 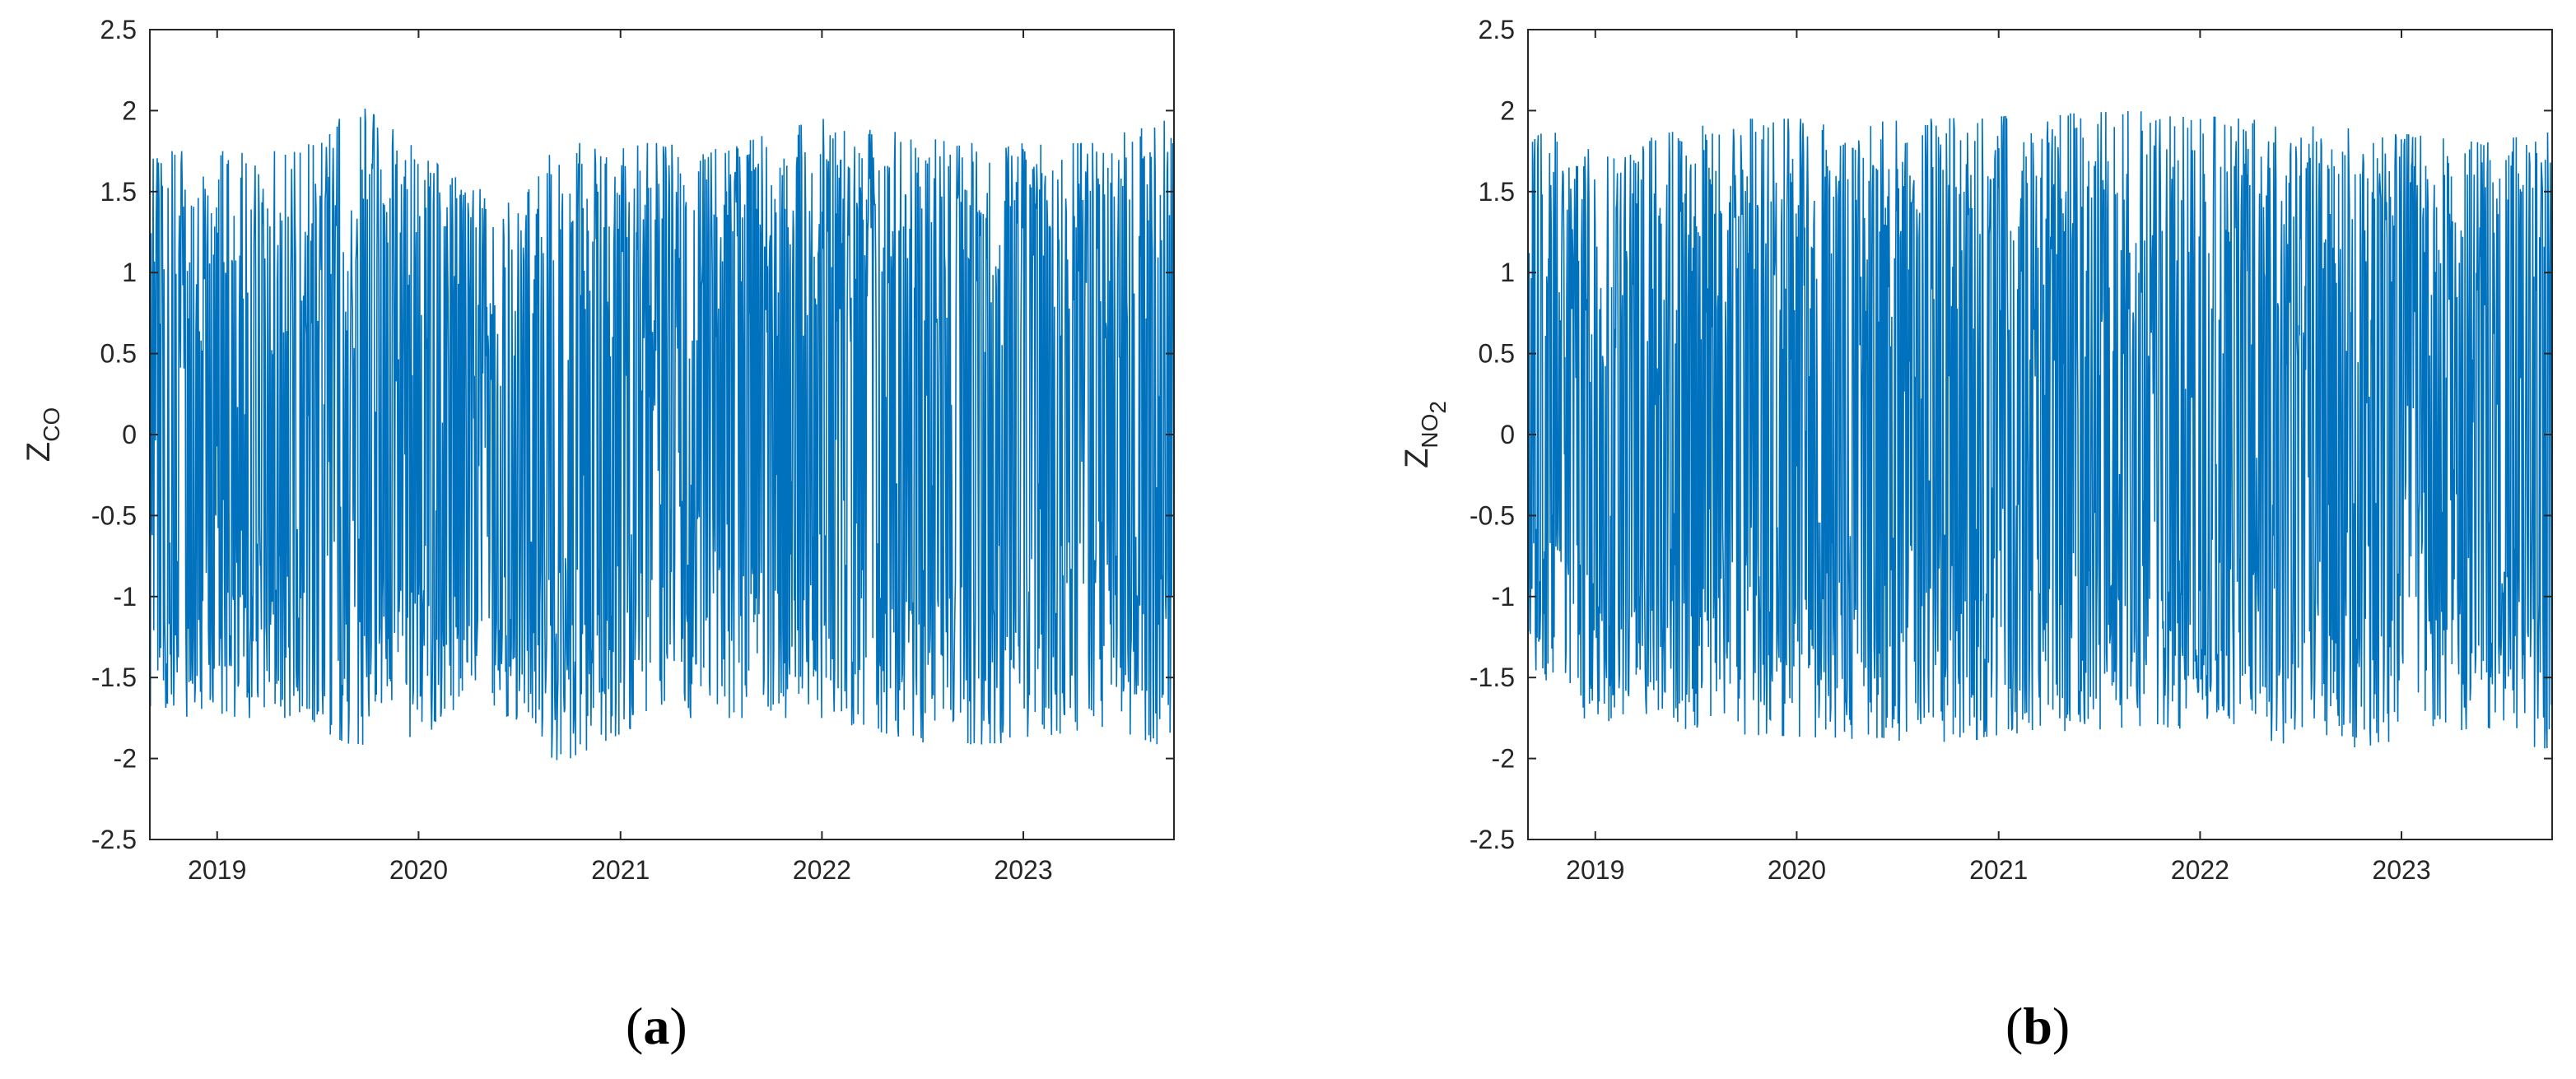 I want to click on caption-a: (a), so click(x=656, y=1026).